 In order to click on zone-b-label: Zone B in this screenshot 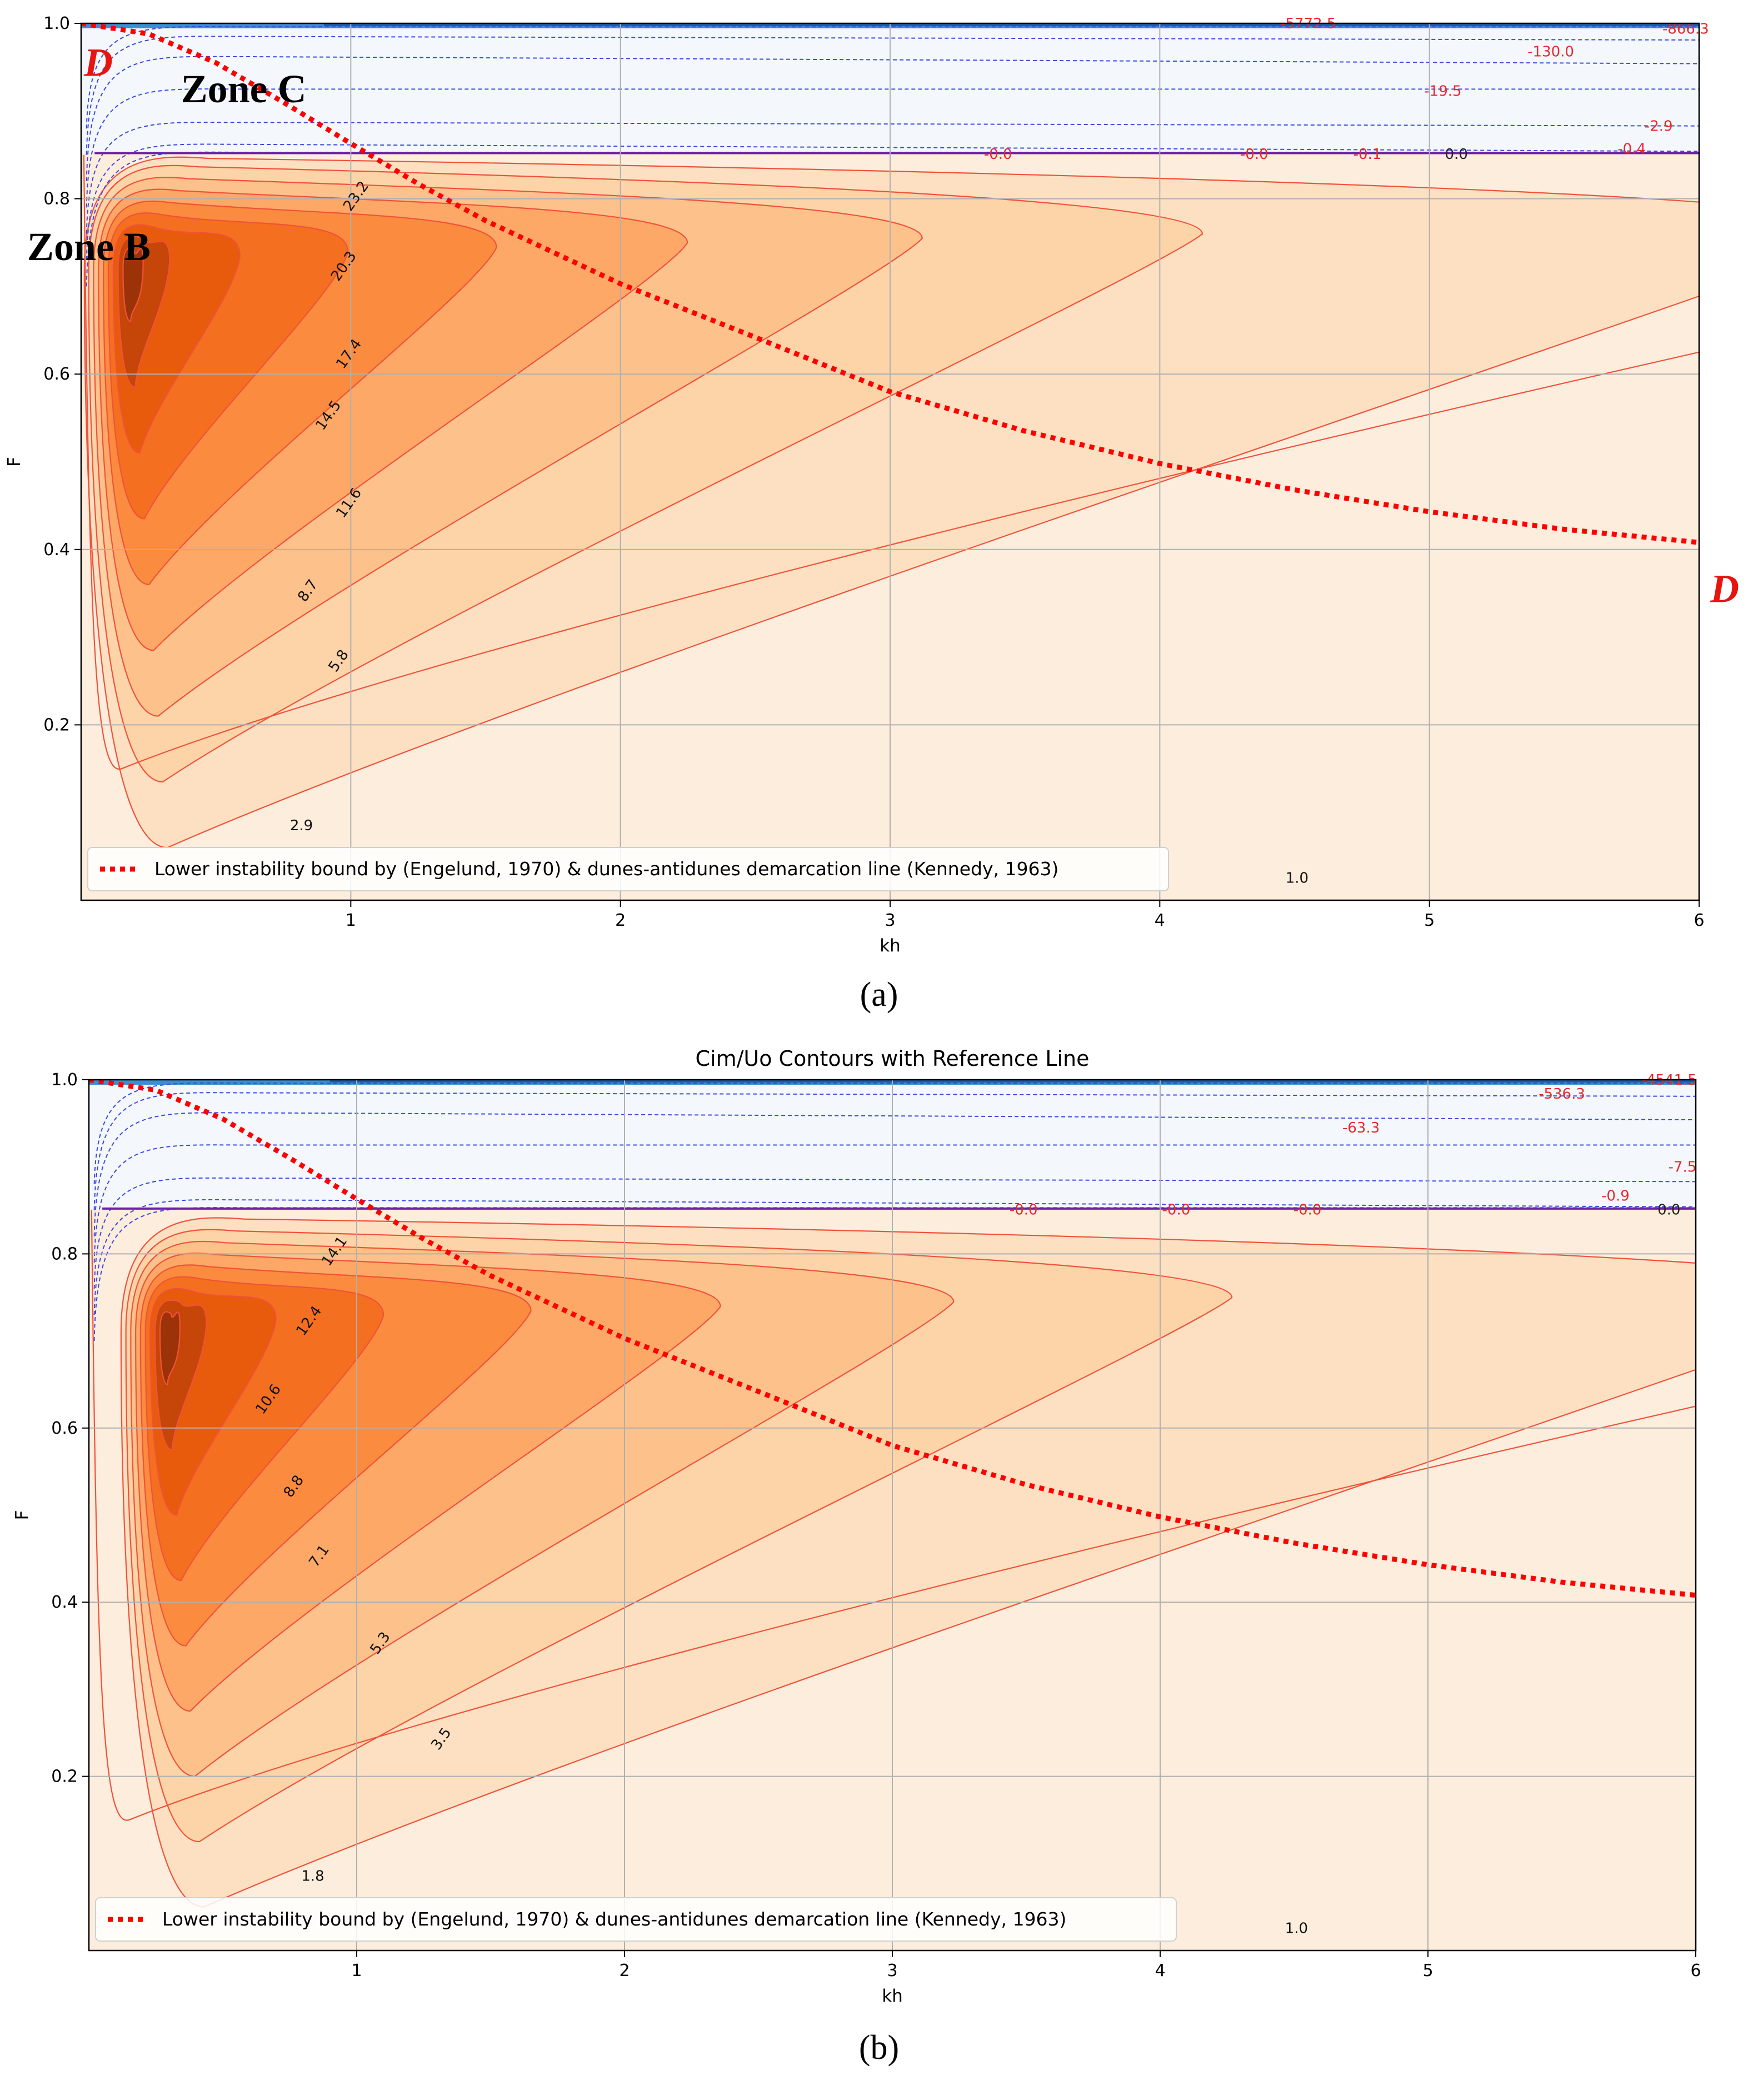, I will do `click(89, 247)`.